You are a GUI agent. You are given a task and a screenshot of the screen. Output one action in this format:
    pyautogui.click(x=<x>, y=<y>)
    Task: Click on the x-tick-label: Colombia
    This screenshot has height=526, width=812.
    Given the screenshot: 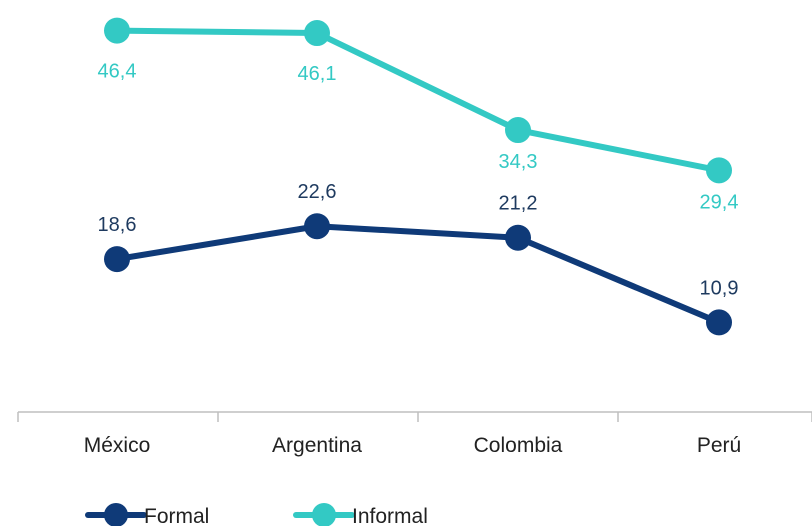 What is the action you would take?
    pyautogui.click(x=518, y=445)
    